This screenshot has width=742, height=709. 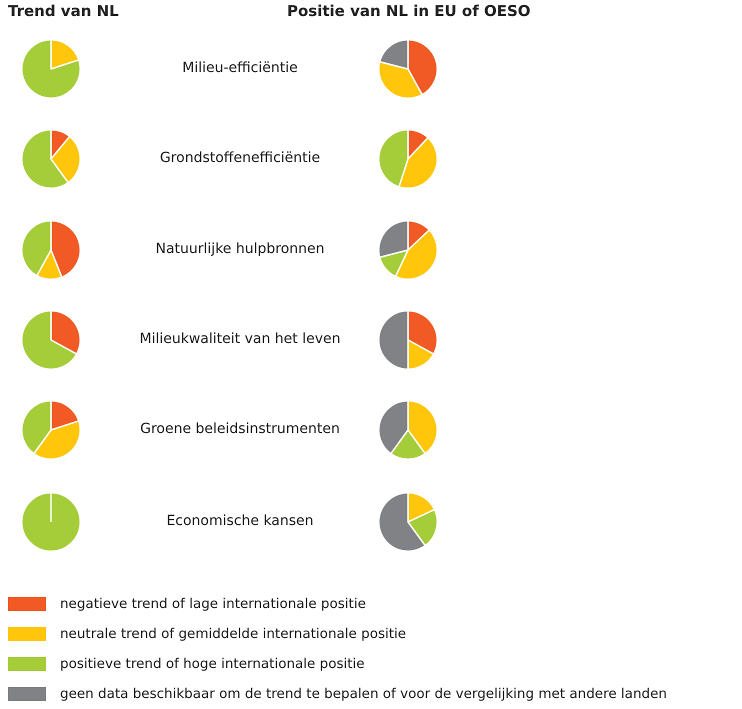 What do you see at coordinates (363, 694) in the screenshot?
I see `legend-label: geen data beschikbaar om de trend te bepalen of voor de vergelijking met andere landen` at bounding box center [363, 694].